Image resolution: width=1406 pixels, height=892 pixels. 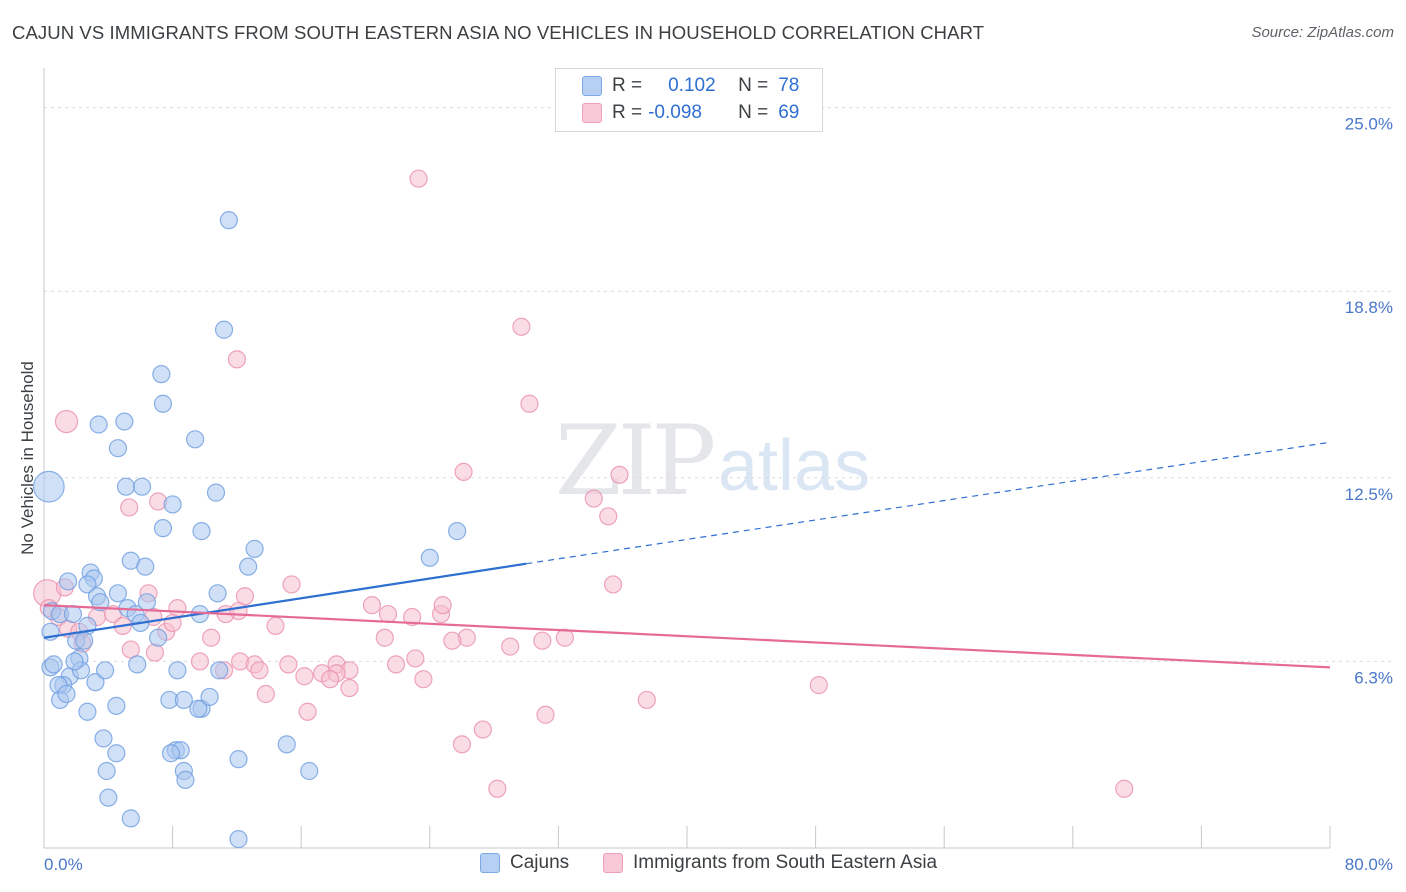 What do you see at coordinates (1369, 864) in the screenshot?
I see `x-tick-label: 80.0%` at bounding box center [1369, 864].